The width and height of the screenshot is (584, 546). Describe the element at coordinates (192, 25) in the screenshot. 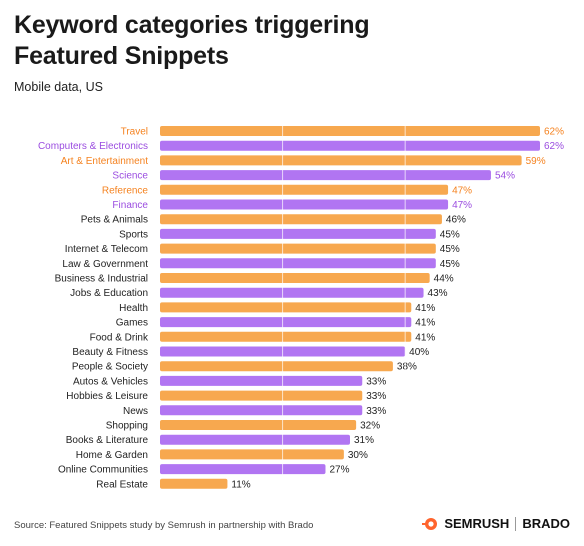

I see `title-line-1: Keyword categories triggering` at that location.